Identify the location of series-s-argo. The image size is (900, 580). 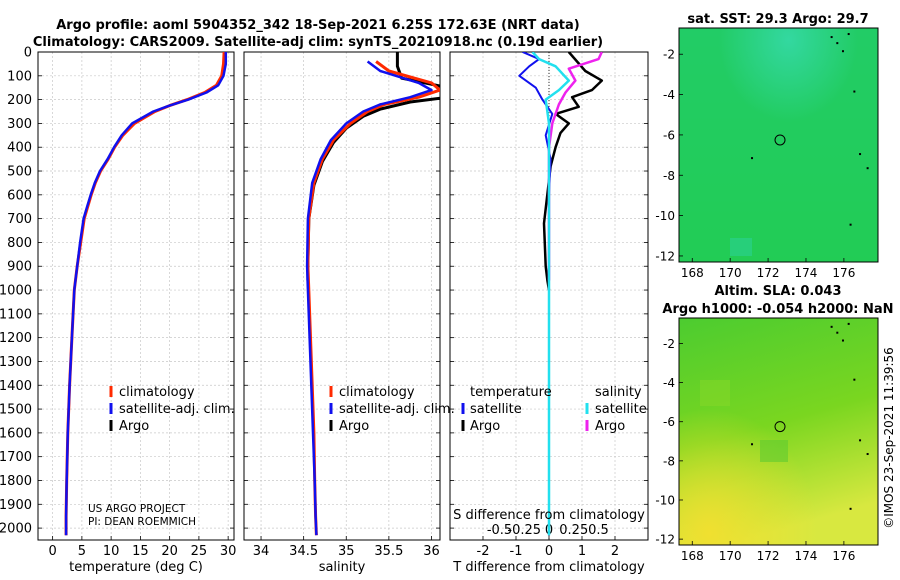
(575, 166).